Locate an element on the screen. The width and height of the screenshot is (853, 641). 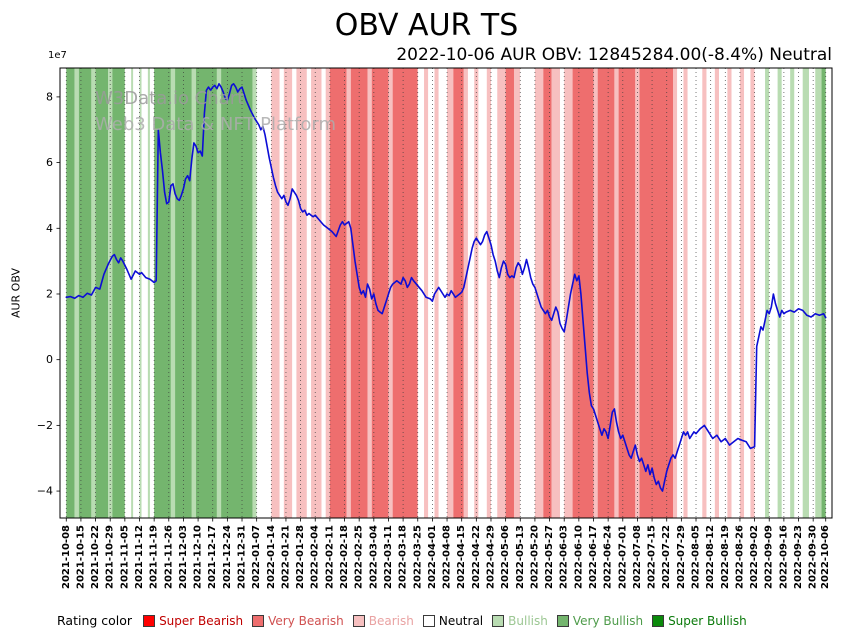
legend-item-very-bullish: Very Bullish is located at coordinates (600, 620).